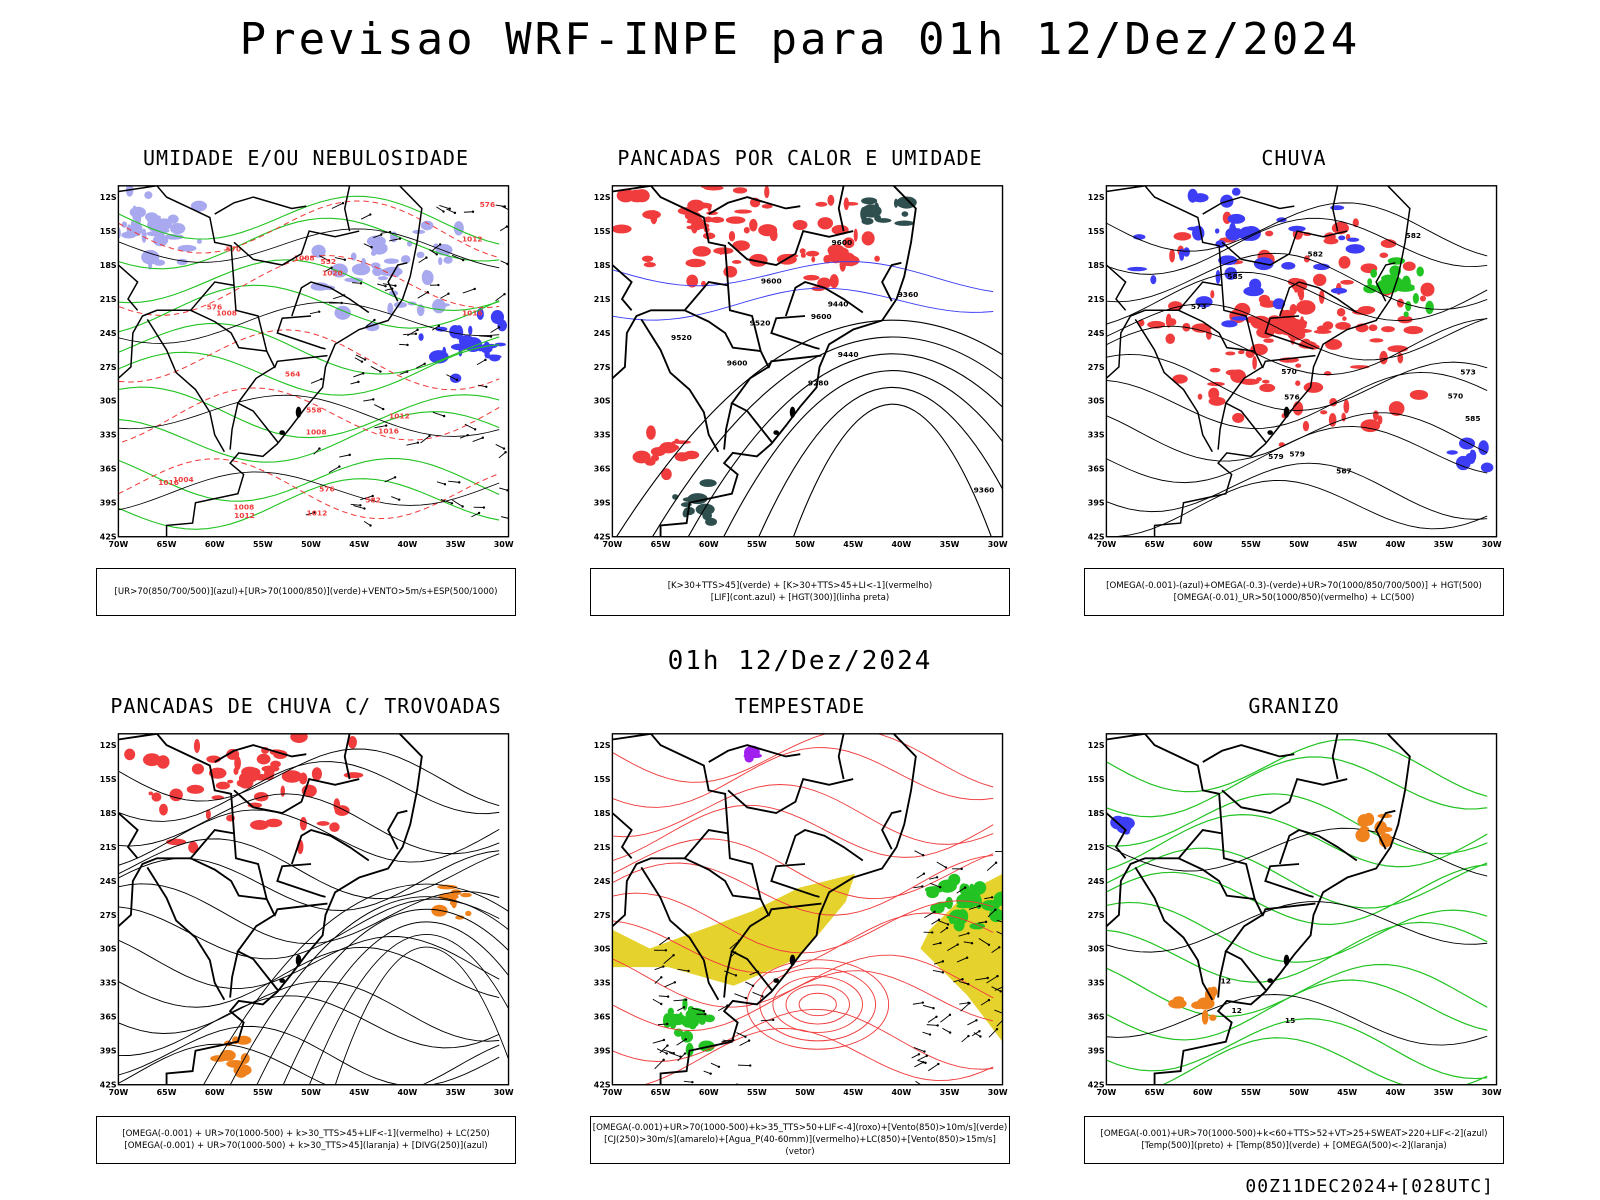 This screenshot has height=1200, width=1600. I want to click on map-frame, so click(313, 909).